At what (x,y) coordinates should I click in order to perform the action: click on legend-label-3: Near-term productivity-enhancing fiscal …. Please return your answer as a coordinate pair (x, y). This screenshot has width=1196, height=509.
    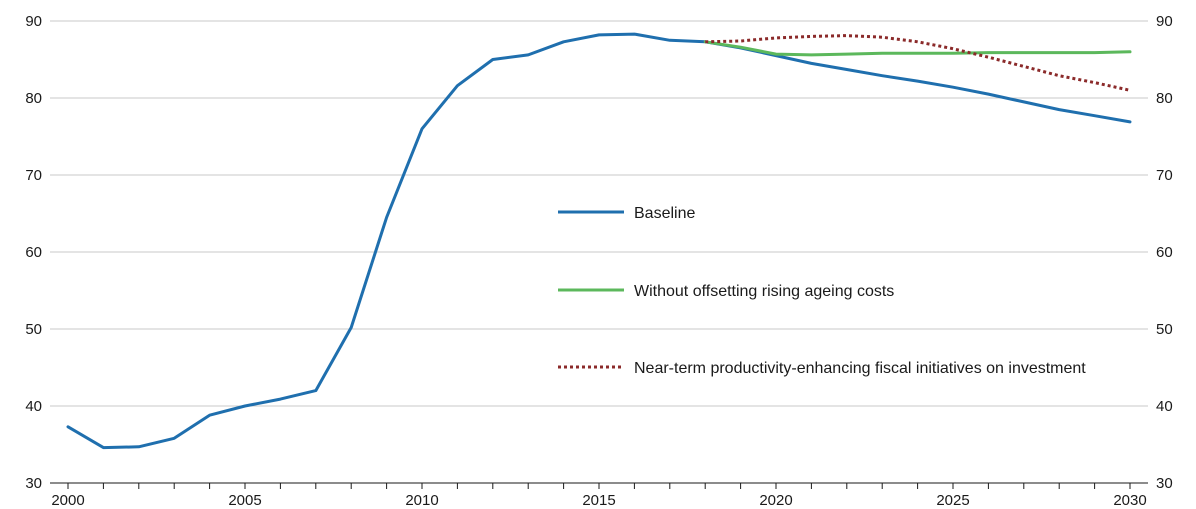
    Looking at the image, I should click on (860, 368).